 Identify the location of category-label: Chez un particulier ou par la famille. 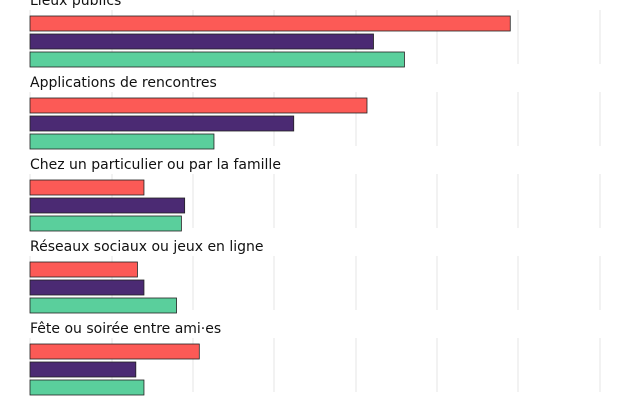
(155, 165).